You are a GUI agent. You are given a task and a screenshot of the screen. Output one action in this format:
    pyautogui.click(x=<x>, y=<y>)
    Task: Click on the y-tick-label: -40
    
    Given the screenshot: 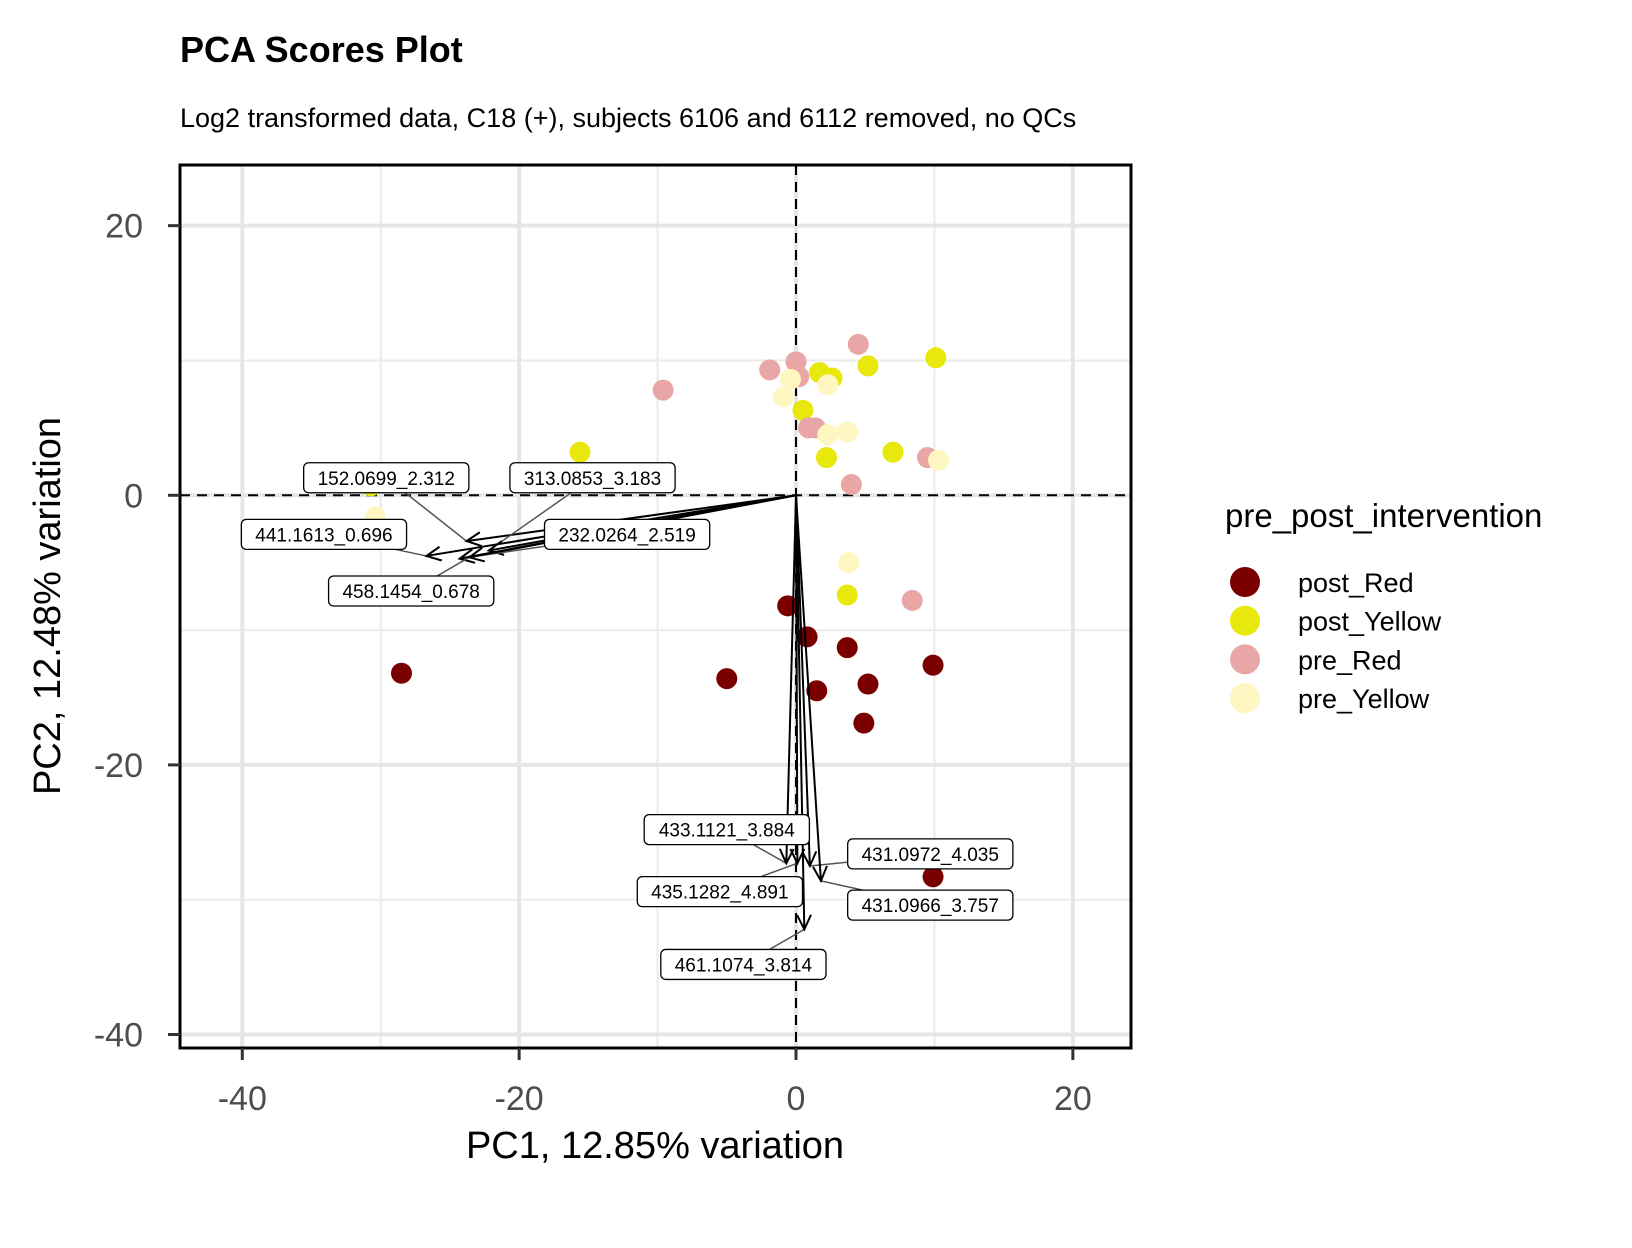 What is the action you would take?
    pyautogui.click(x=118, y=1036)
    